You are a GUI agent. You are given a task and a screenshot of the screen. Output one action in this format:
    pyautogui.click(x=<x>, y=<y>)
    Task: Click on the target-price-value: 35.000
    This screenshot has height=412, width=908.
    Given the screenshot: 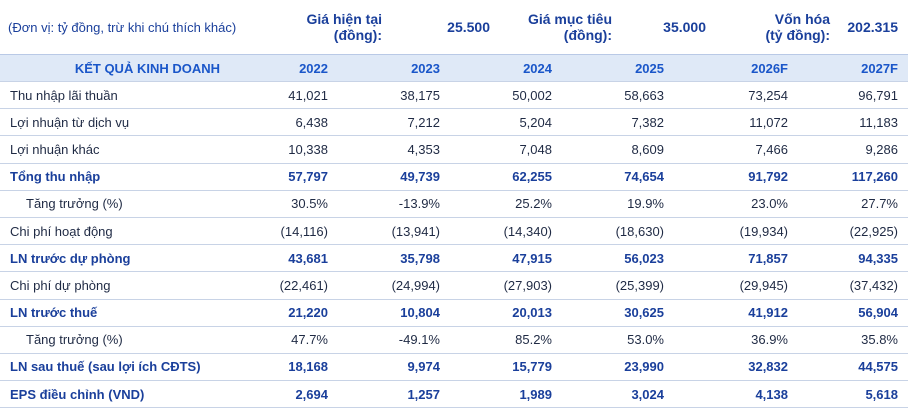 What is the action you would take?
    pyautogui.click(x=684, y=27)
    